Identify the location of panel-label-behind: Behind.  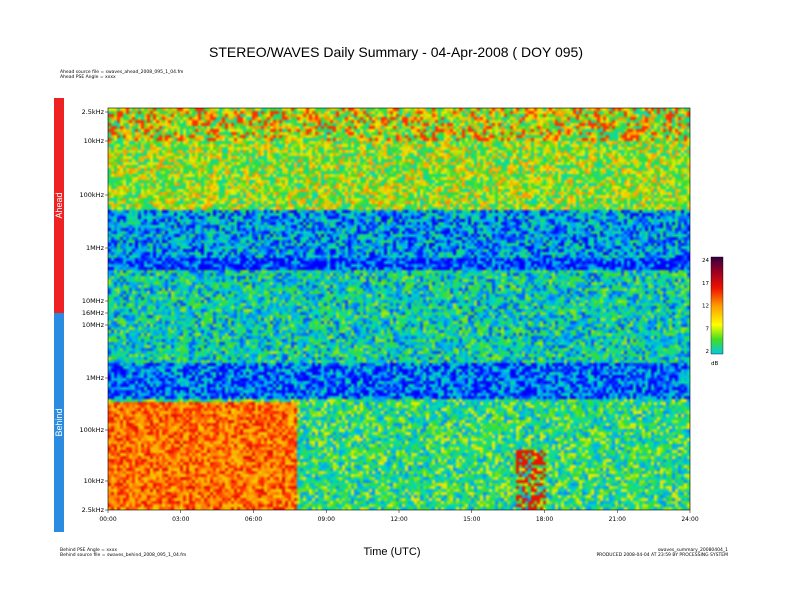
(59, 422).